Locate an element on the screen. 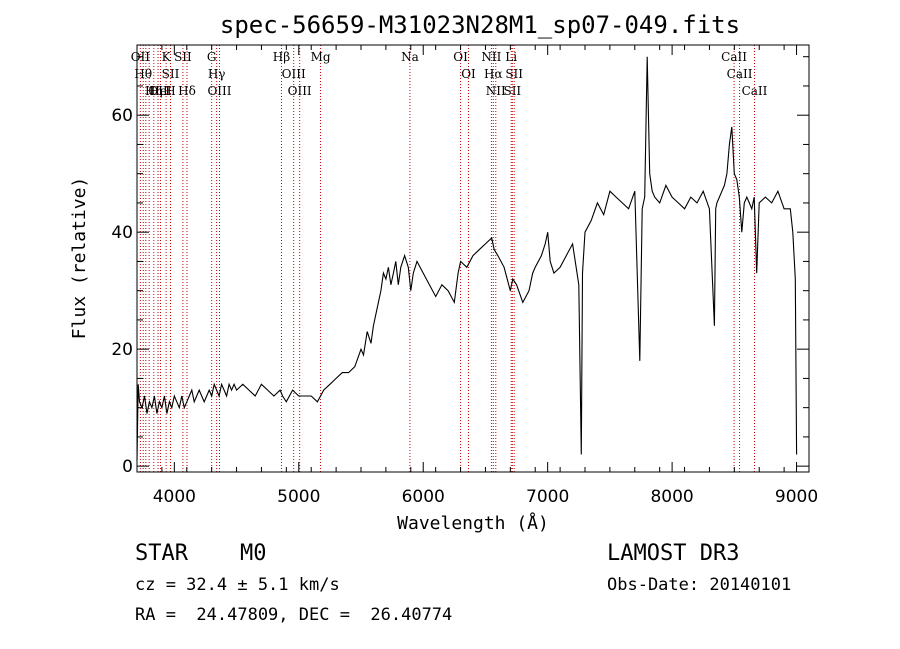 The height and width of the screenshot is (649, 900). line-label-18-0: Na is located at coordinates (410, 57).